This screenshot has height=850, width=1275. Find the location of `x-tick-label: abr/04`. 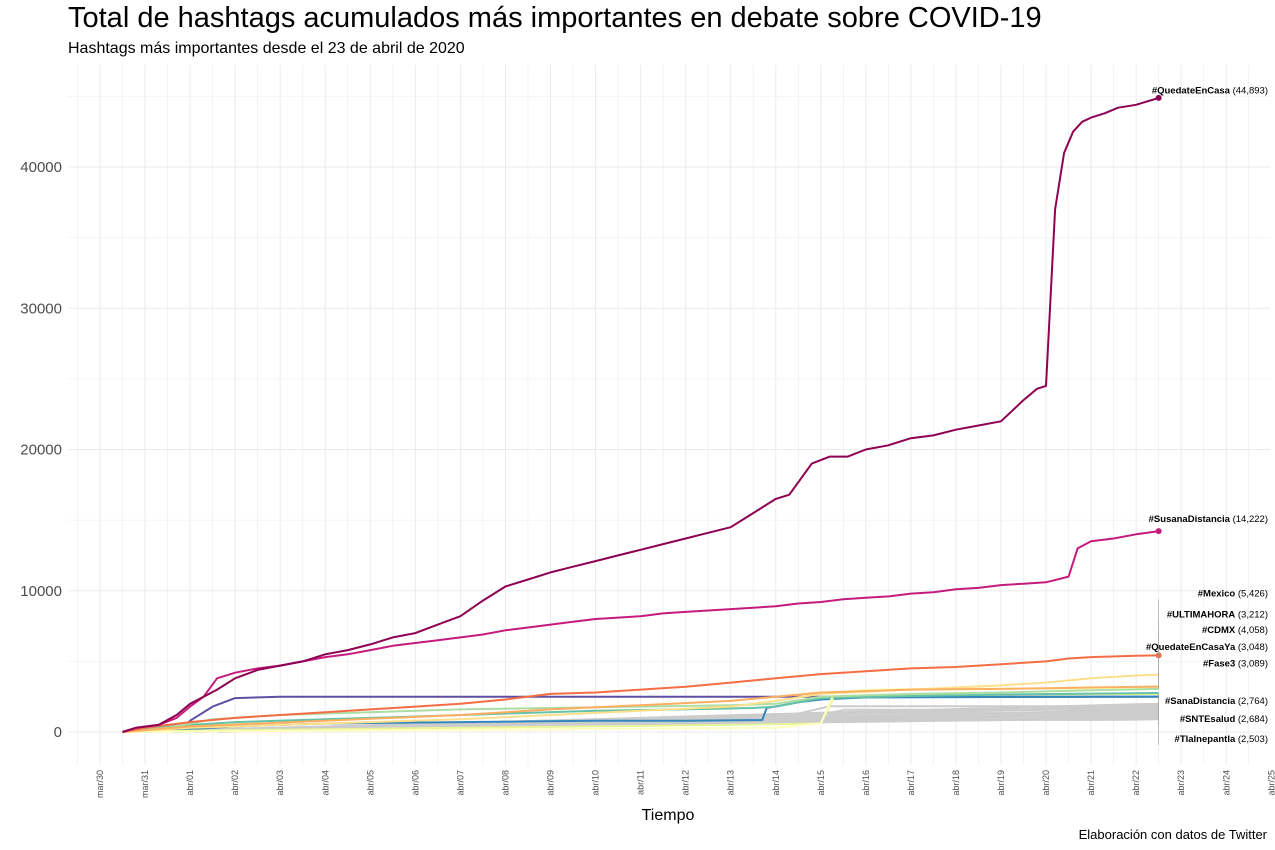

x-tick-label: abr/04 is located at coordinates (325, 783).